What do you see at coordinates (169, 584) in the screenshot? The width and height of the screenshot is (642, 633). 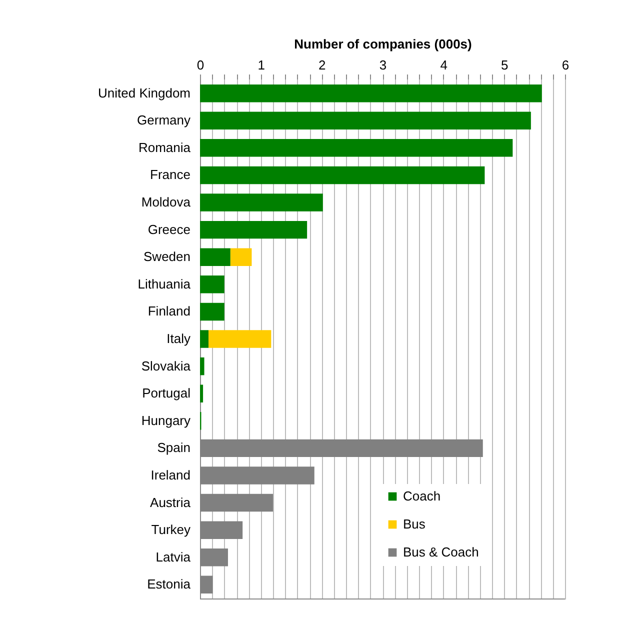 I see `y-tick-label: Estonia` at bounding box center [169, 584].